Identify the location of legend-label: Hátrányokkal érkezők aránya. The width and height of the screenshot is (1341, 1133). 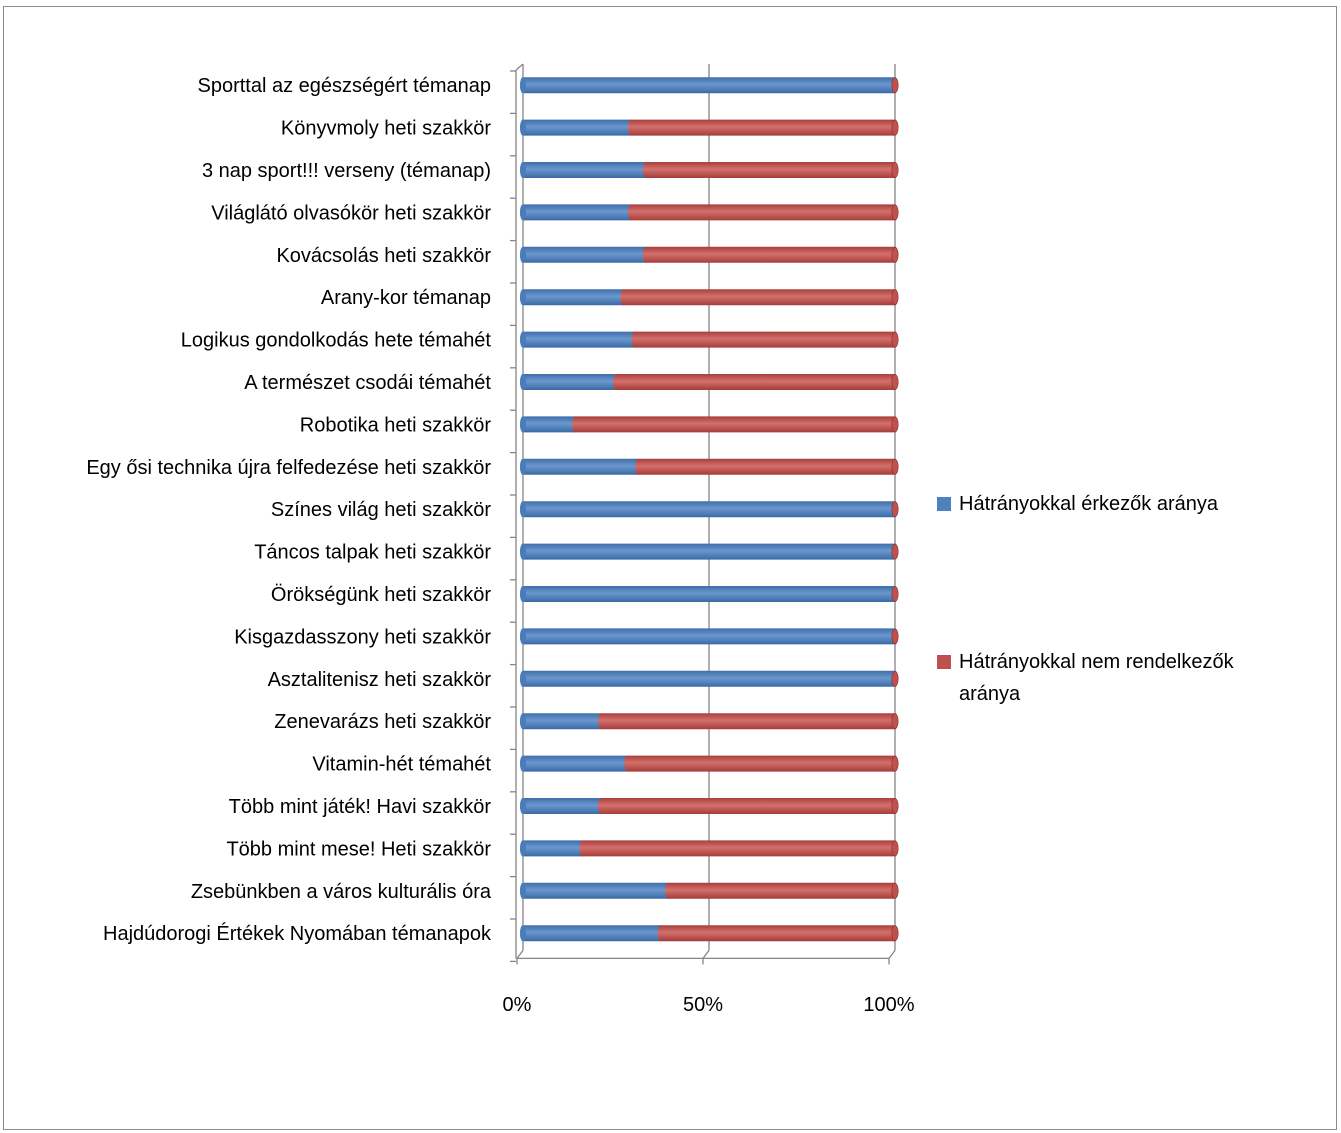
(1089, 504).